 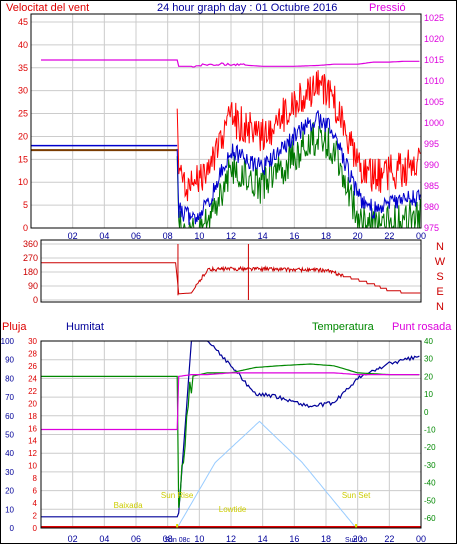 I want to click on top-hour-label: 06, so click(x=136, y=236).